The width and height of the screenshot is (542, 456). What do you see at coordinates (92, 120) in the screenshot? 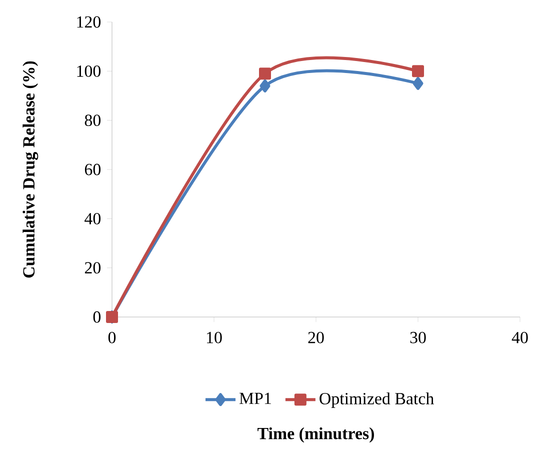
I see `y-tick-label: 80` at bounding box center [92, 120].